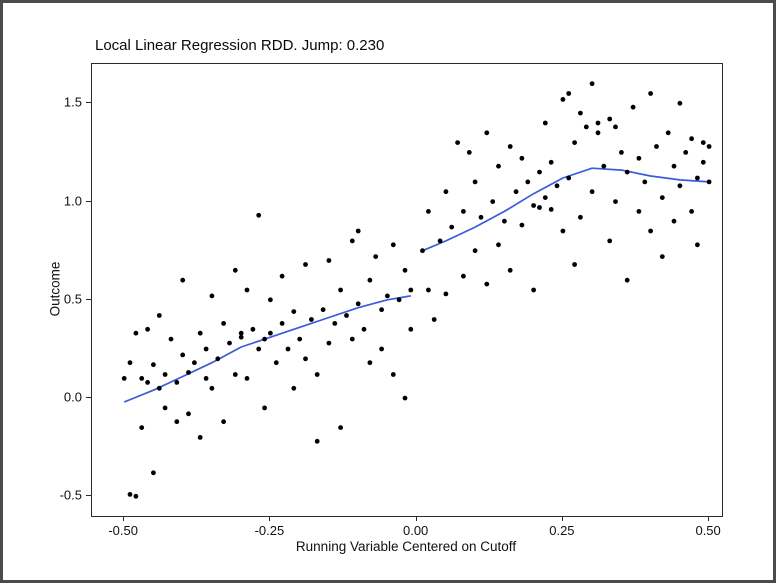  What do you see at coordinates (708, 530) in the screenshot?
I see `x-tick-label: 0.50` at bounding box center [708, 530].